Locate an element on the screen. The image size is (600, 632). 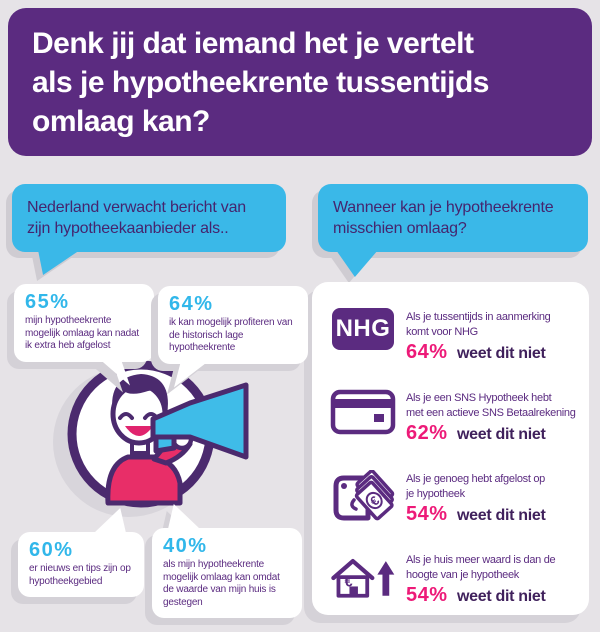
row-line: hoogte van je hypotheek is located at coordinates (462, 574).